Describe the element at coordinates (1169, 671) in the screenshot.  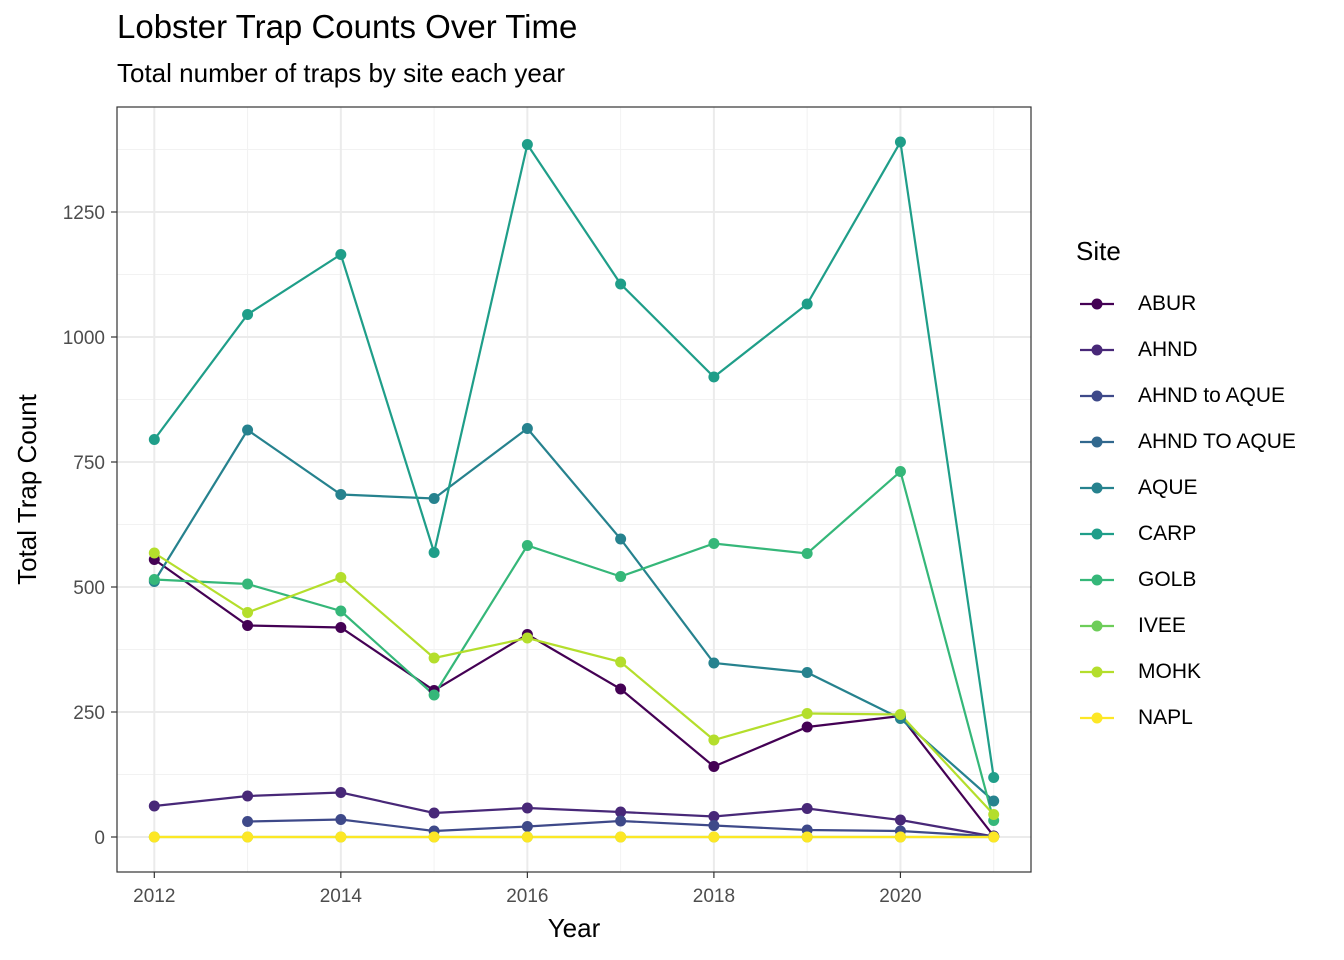
I see `legend-label: MOHK` at that location.